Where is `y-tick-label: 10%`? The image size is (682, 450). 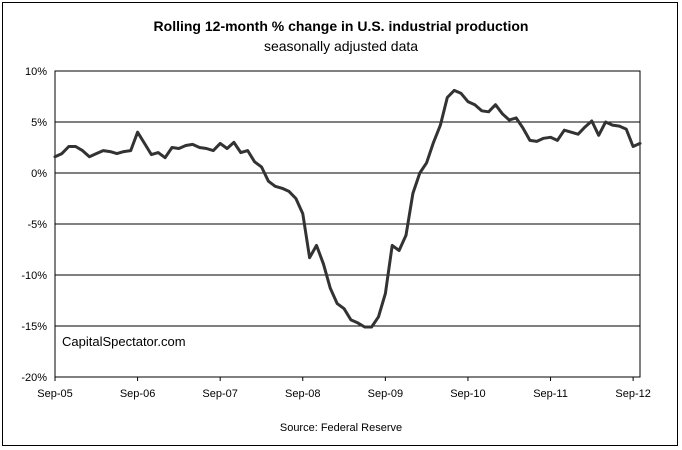 y-tick-label: 10% is located at coordinates (36, 72).